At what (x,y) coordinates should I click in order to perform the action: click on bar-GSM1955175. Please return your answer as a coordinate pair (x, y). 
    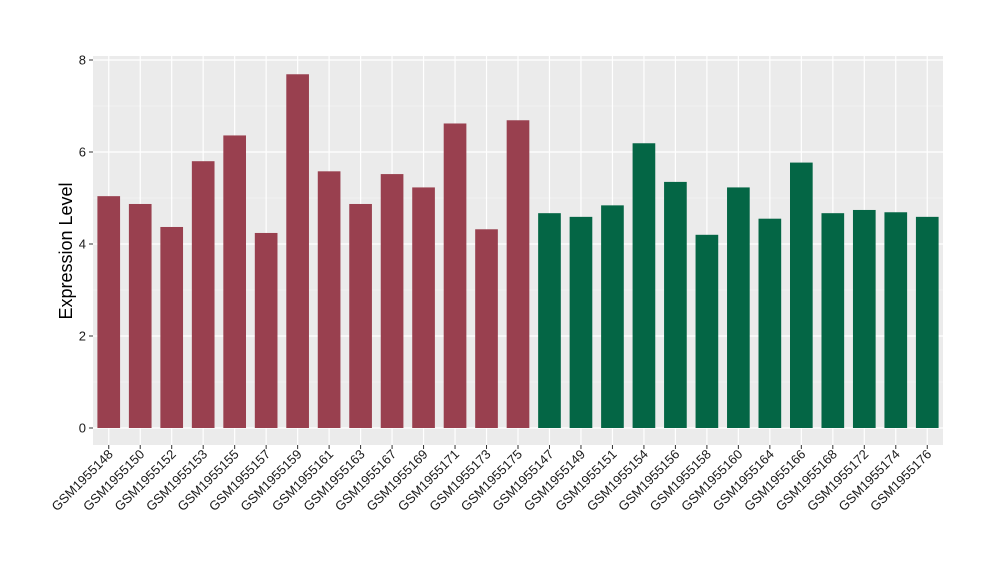
    Looking at the image, I should click on (518, 274).